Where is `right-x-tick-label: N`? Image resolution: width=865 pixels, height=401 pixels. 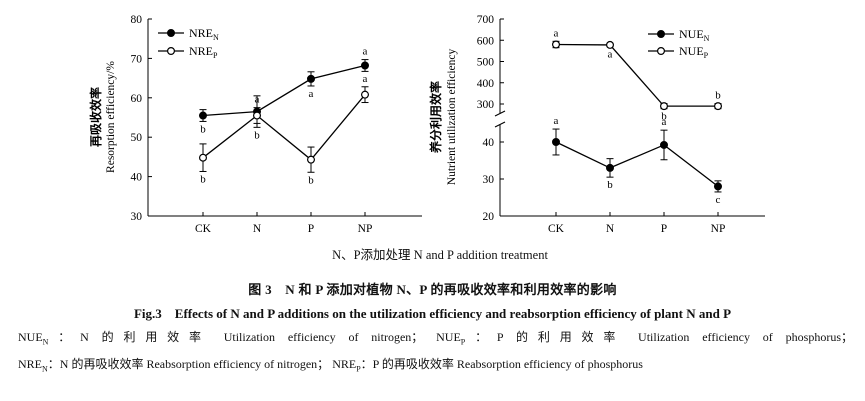
right-x-tick-label: N is located at coordinates (610, 229).